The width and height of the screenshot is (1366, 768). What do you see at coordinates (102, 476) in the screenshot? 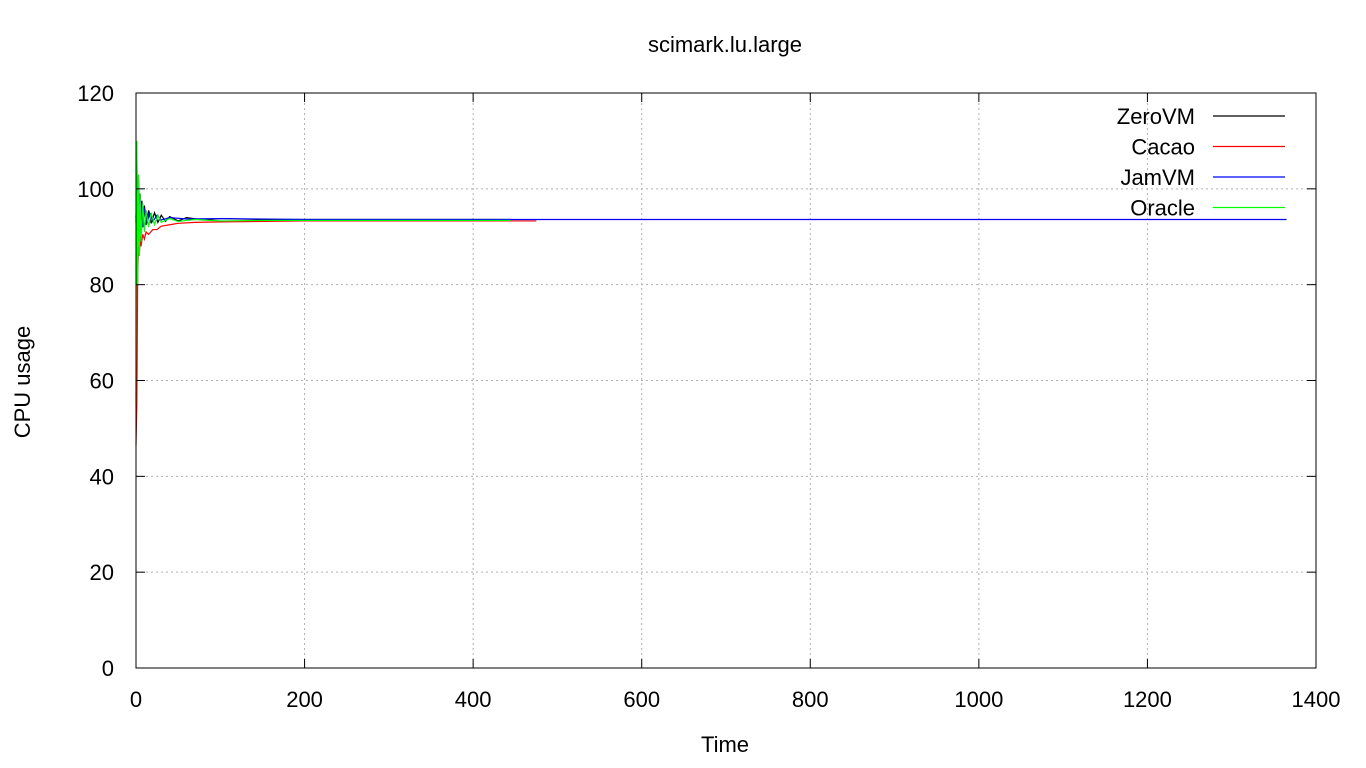
I see `y-tick-label: 40` at bounding box center [102, 476].